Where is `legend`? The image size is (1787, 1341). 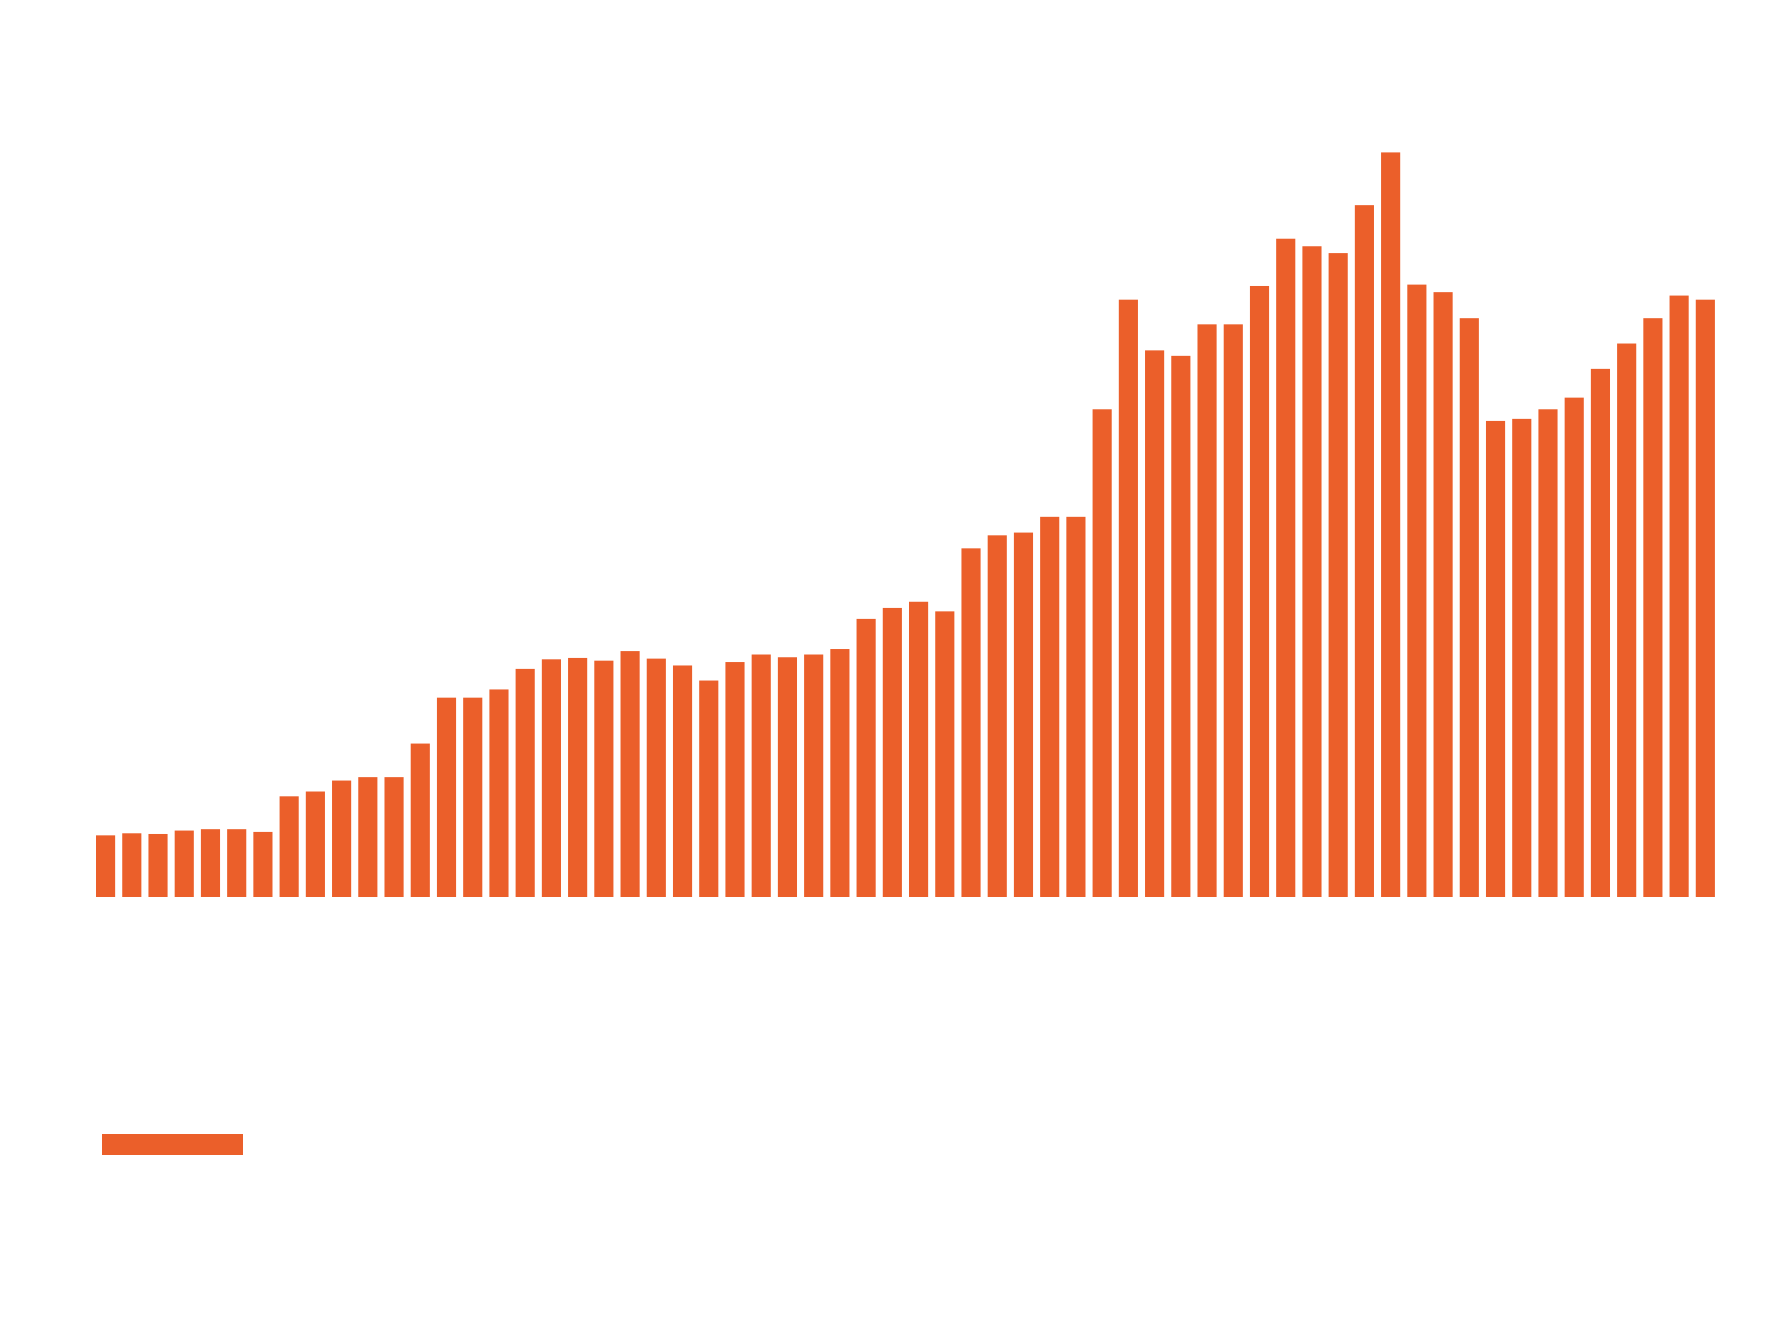 legend is located at coordinates (172, 1144).